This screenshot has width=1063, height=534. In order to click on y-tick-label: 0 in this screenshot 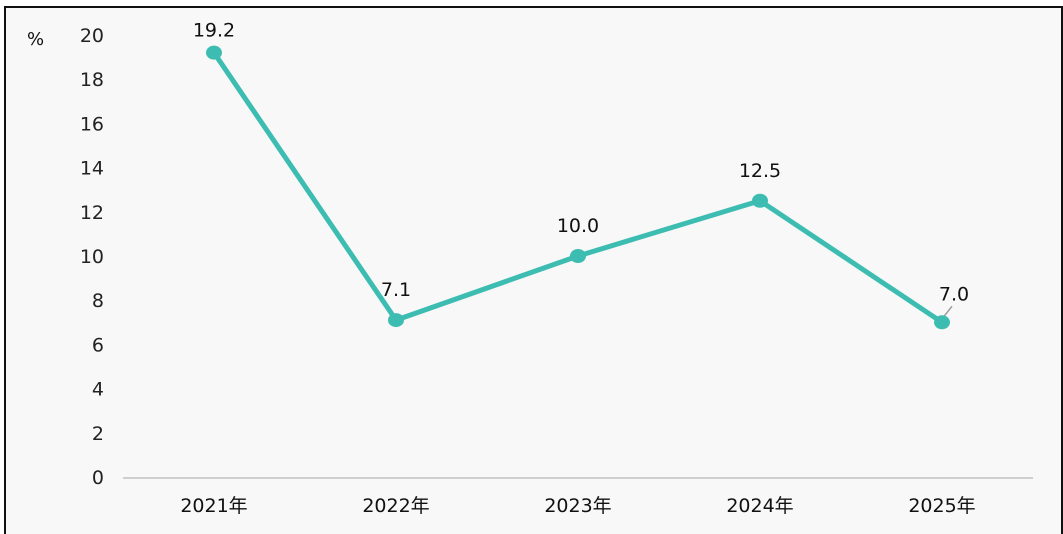, I will do `click(98, 478)`.